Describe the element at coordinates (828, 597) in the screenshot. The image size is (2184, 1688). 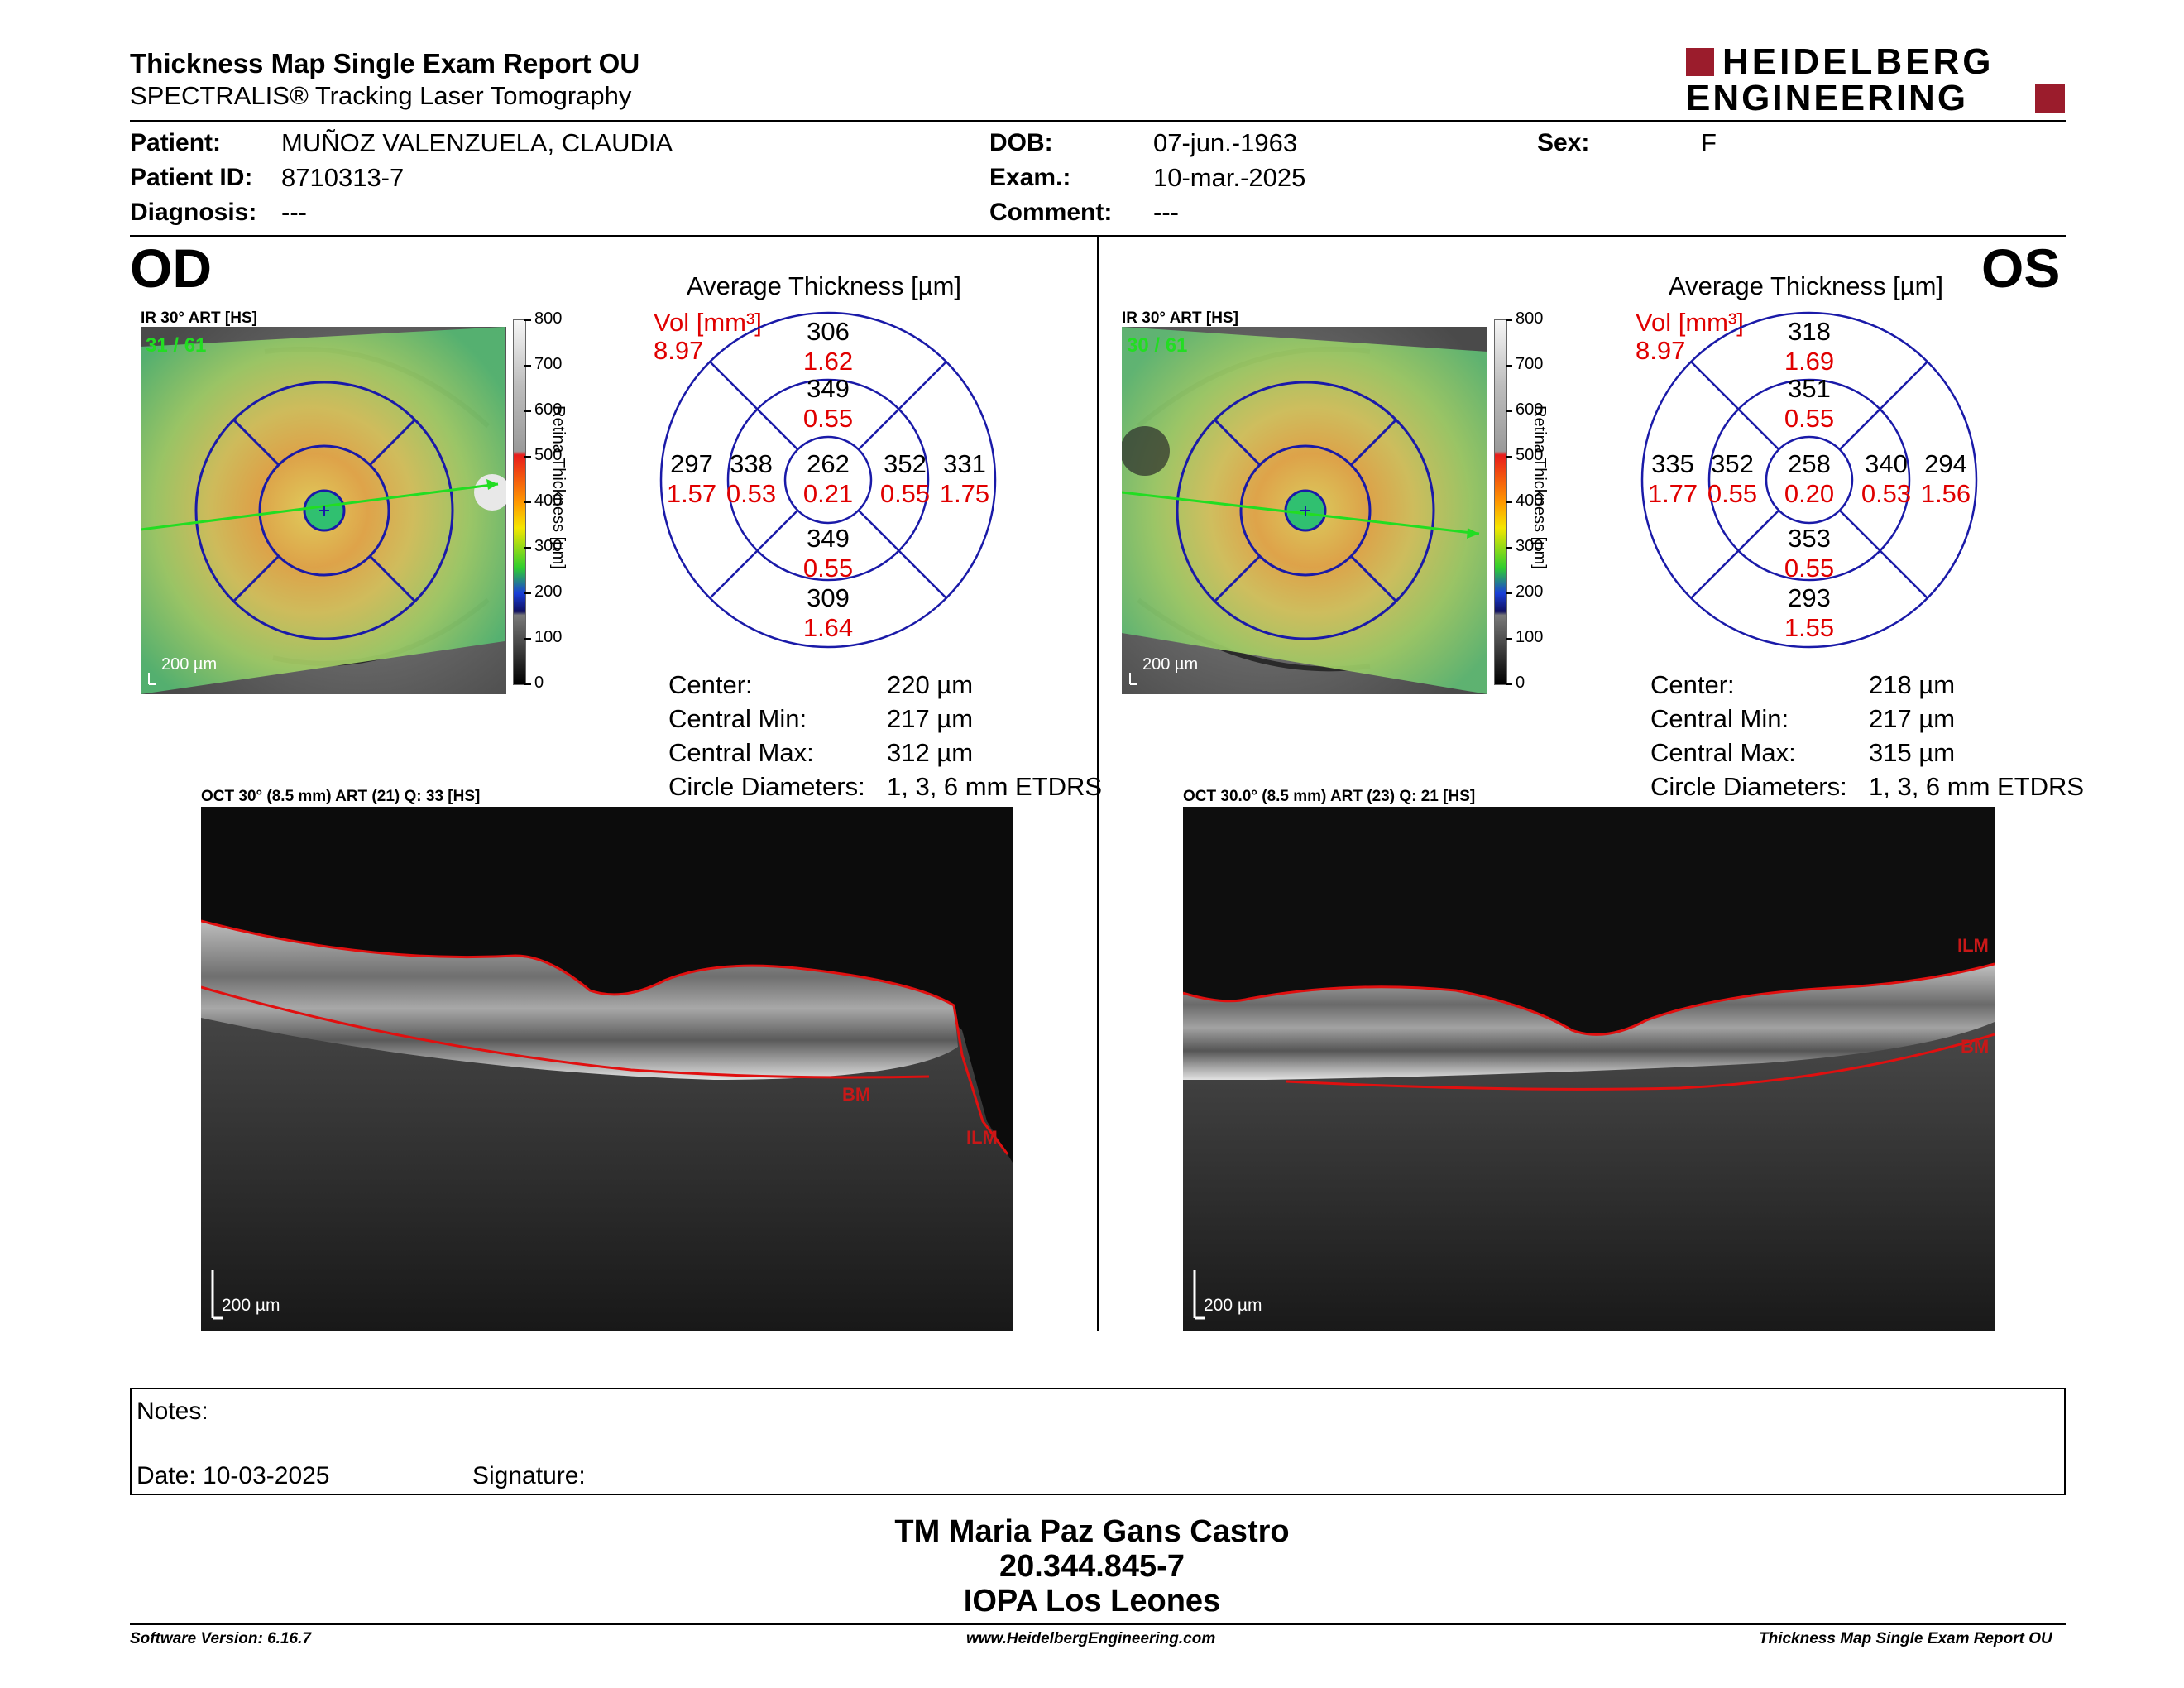
I see `od-grid-outer-bottom-thickness: 309` at that location.